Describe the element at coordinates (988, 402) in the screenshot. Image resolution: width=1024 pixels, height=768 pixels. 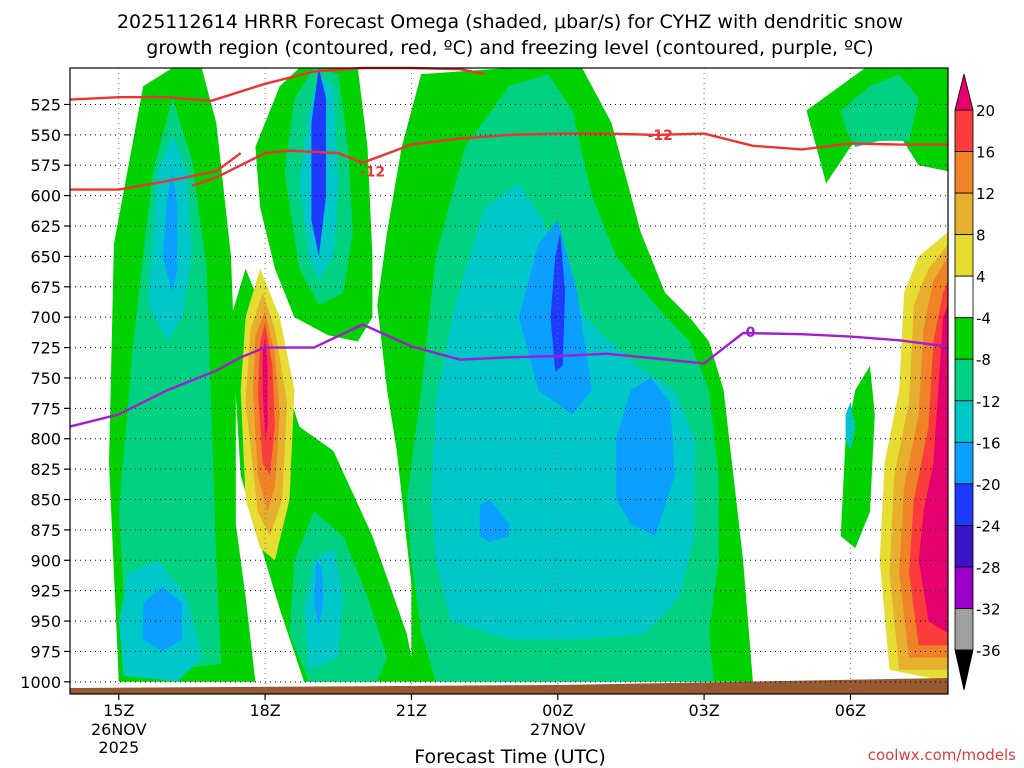
I see `colorbar-label--12: -12` at that location.